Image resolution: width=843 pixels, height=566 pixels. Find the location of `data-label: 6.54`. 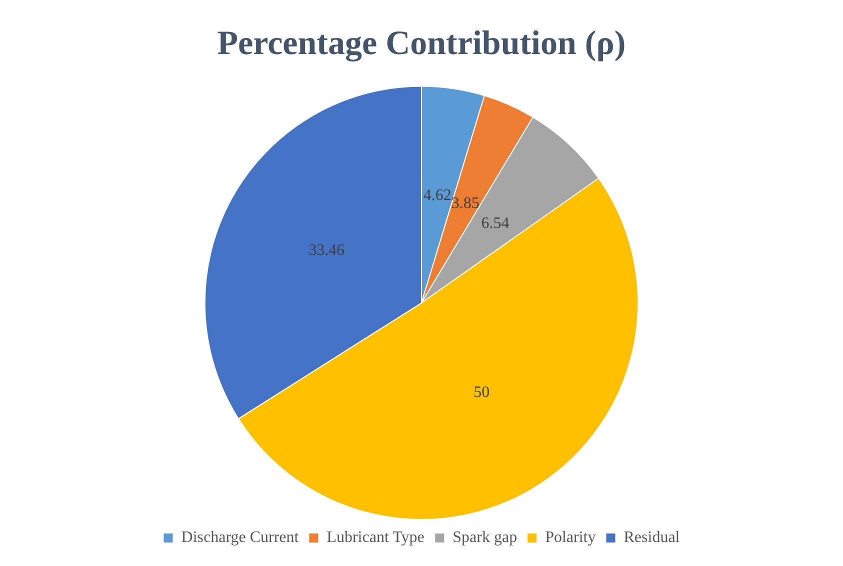

data-label: 6.54 is located at coordinates (495, 223).